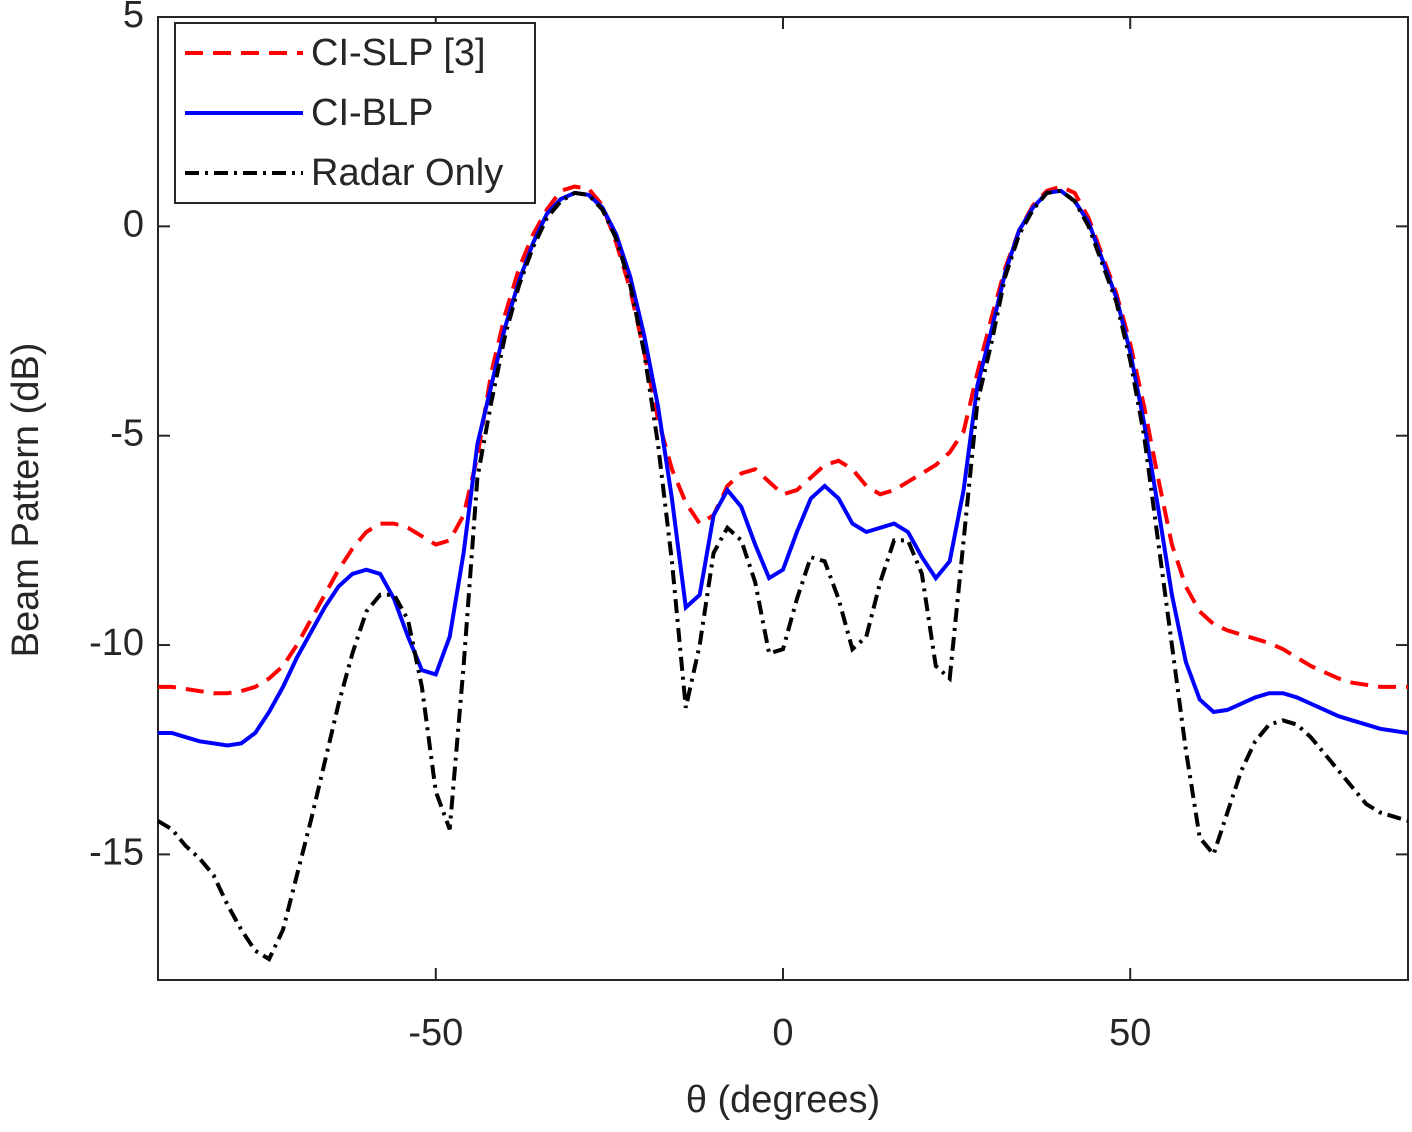 The height and width of the screenshot is (1132, 1412). Describe the element at coordinates (116, 852) in the screenshot. I see `y-tick-label: -15` at that location.